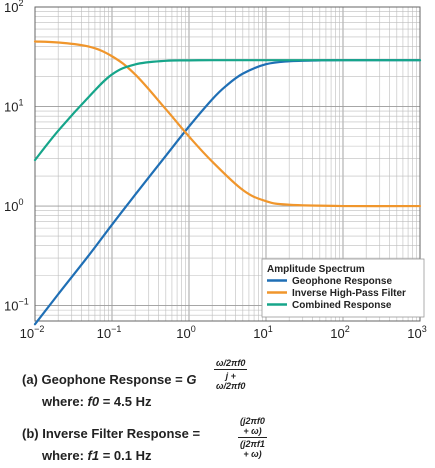  I want to click on formula-b-fraction-bar, so click(252, 437).